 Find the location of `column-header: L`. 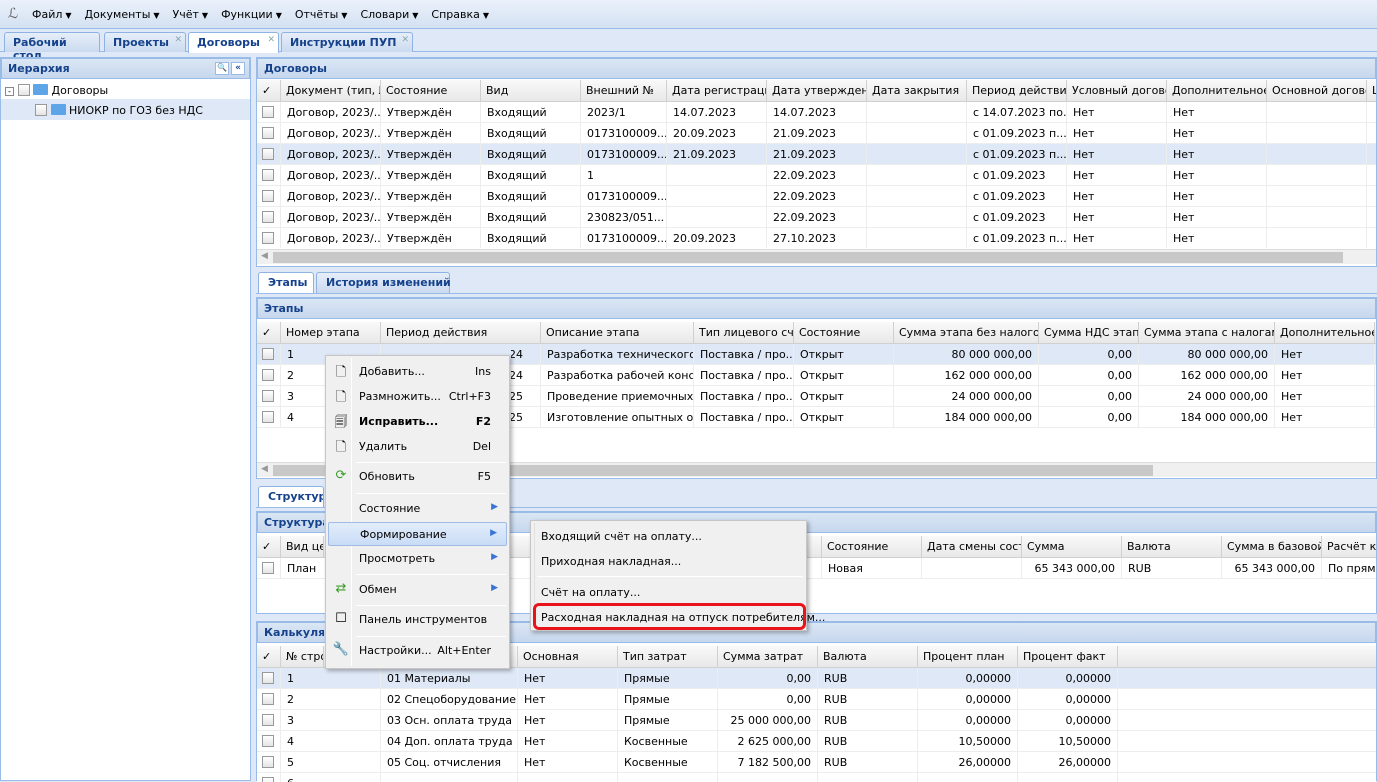

column-header: L is located at coordinates (1371, 91).